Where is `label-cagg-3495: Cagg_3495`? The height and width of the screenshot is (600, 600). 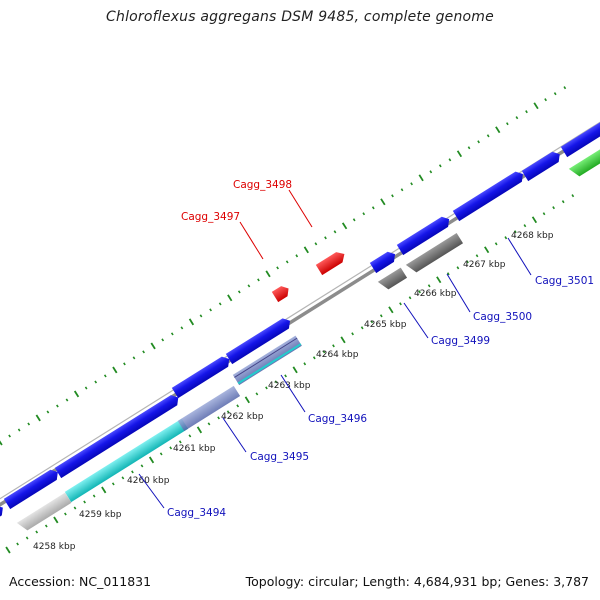
label-cagg-3495: Cagg_3495 is located at coordinates (279, 457).